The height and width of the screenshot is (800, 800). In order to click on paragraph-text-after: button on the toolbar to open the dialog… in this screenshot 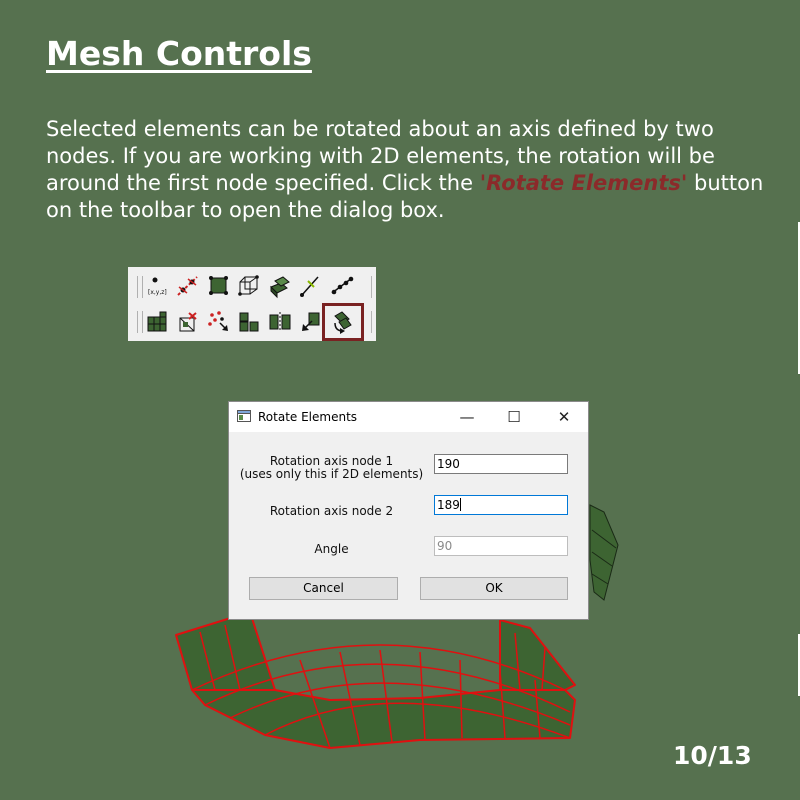, I will do `click(405, 196)`.